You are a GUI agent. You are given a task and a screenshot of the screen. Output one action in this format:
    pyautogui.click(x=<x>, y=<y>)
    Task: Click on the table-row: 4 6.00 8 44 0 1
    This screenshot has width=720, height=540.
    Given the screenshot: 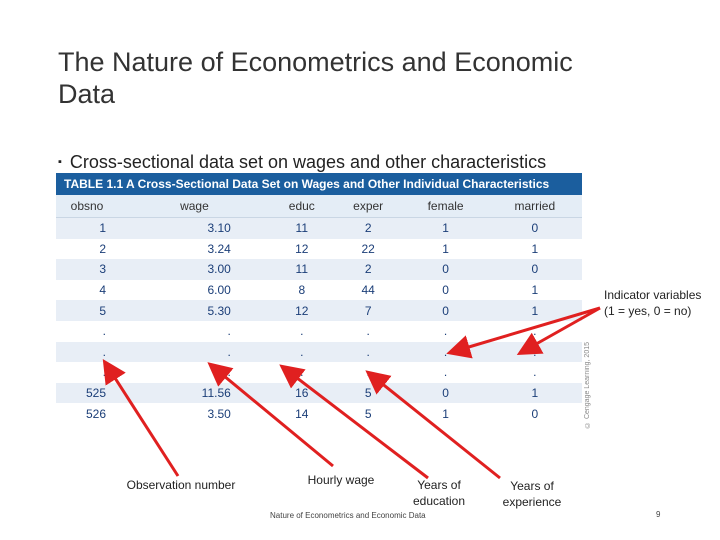 What is the action you would take?
    pyautogui.click(x=319, y=290)
    